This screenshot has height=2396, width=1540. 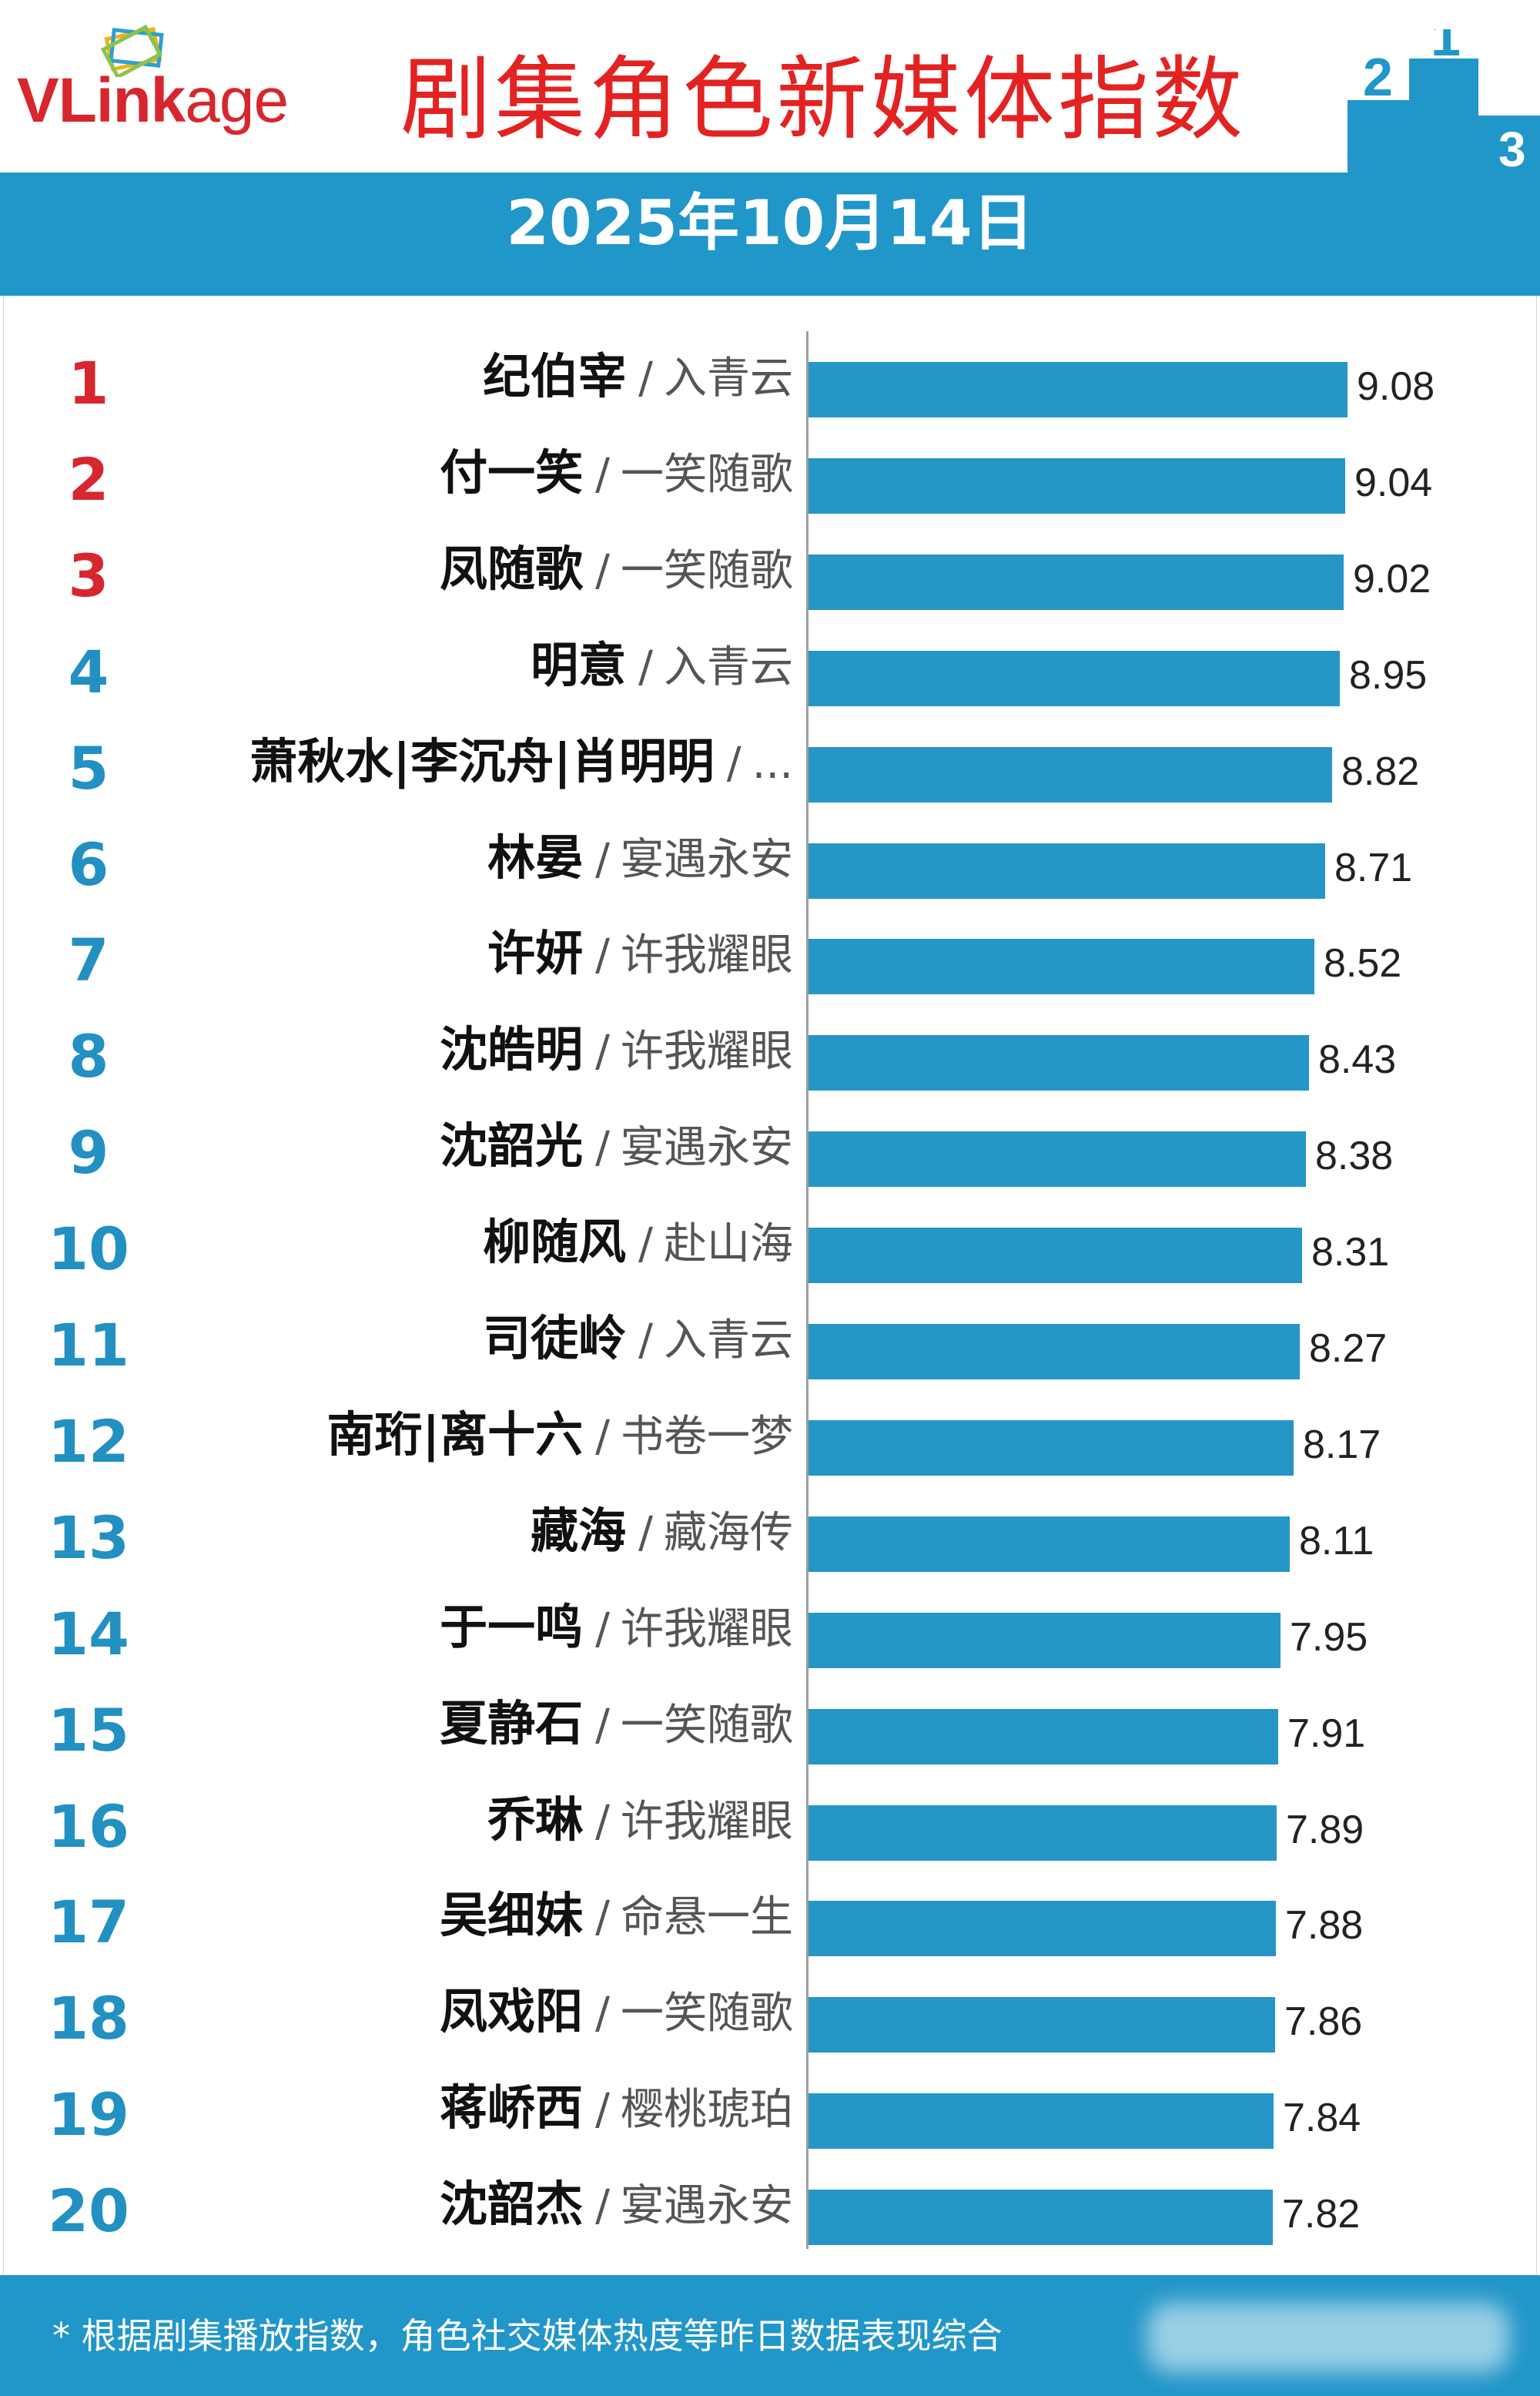 What do you see at coordinates (88, 1633) in the screenshot?
I see `rank-number: 14` at bounding box center [88, 1633].